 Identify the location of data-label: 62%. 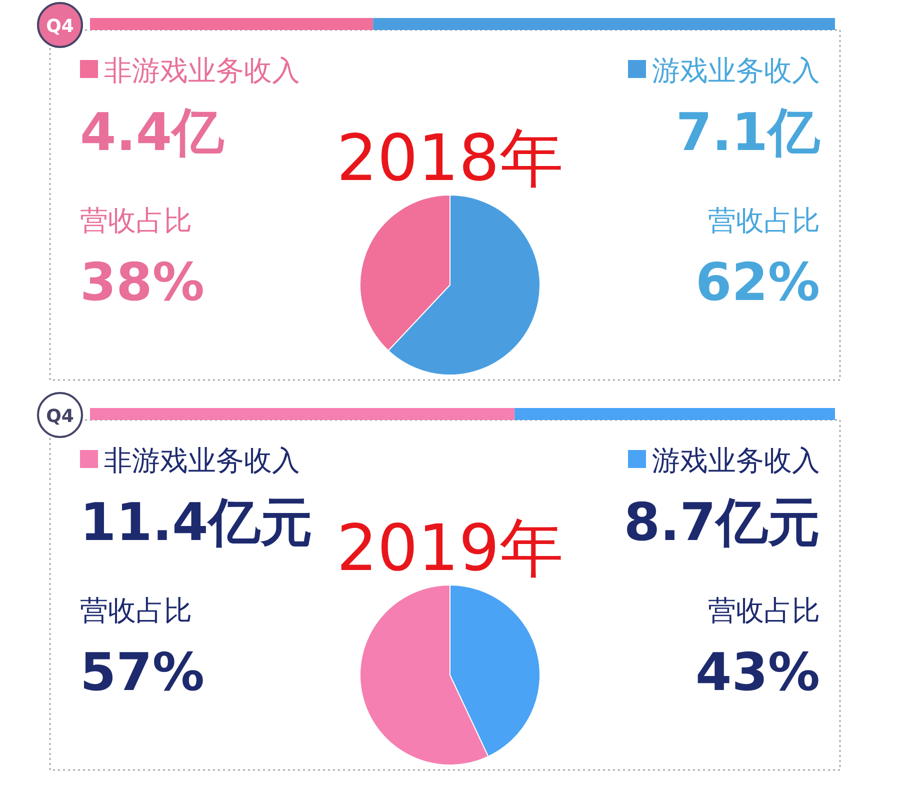
(758, 283).